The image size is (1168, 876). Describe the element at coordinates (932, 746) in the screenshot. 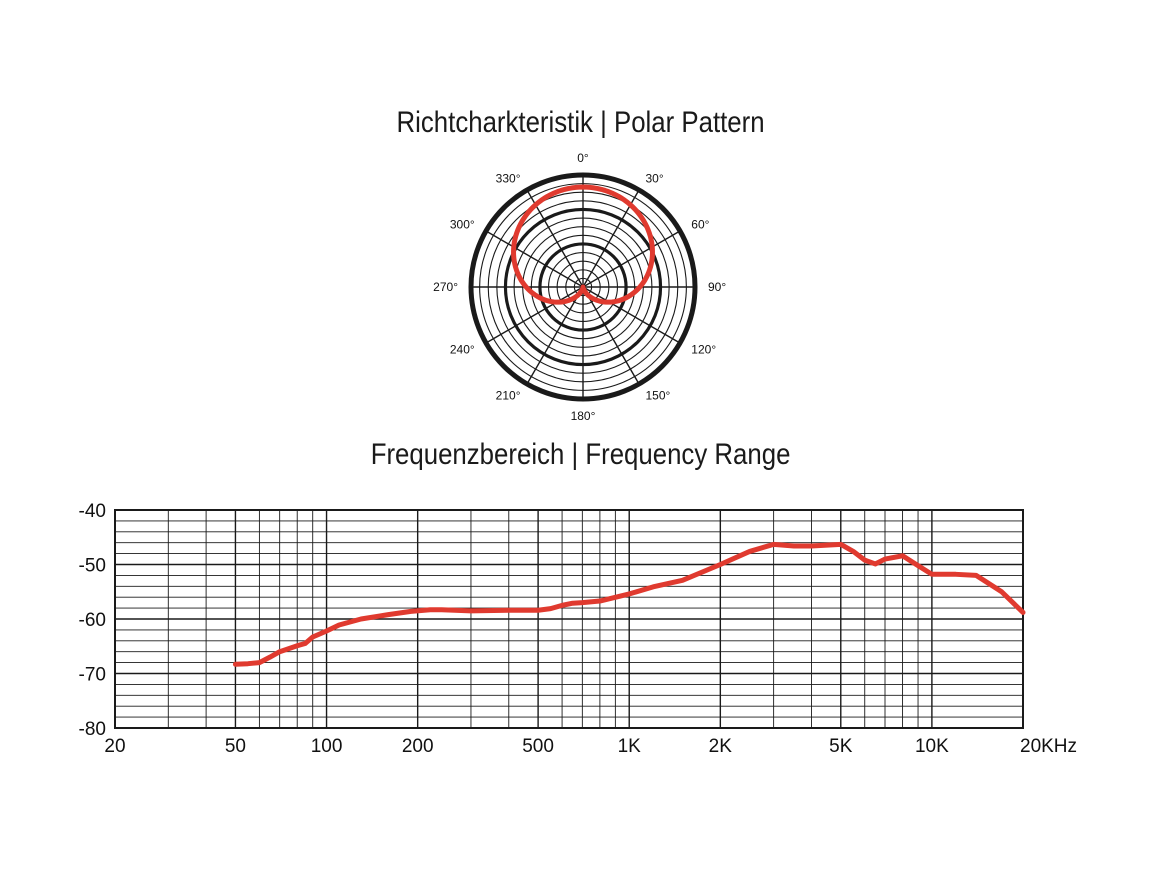

I see `frequency-x-tick-label: 10K` at that location.